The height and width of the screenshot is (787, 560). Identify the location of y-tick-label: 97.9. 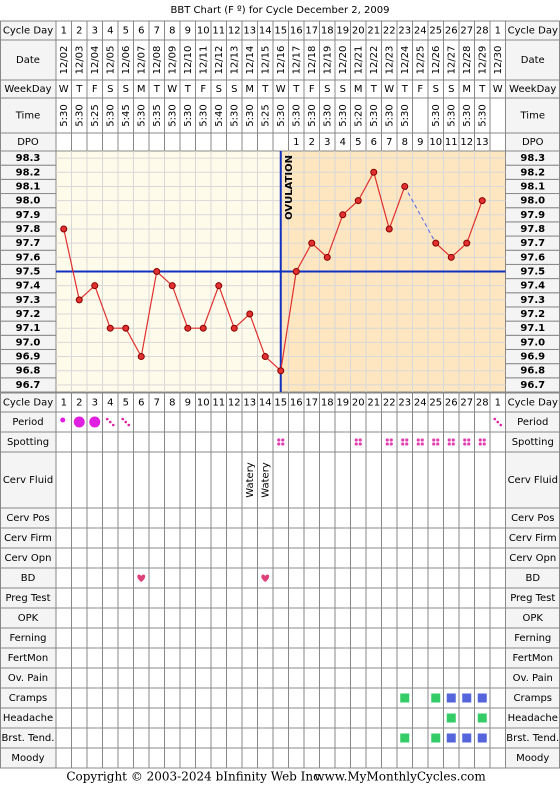
(532, 215).